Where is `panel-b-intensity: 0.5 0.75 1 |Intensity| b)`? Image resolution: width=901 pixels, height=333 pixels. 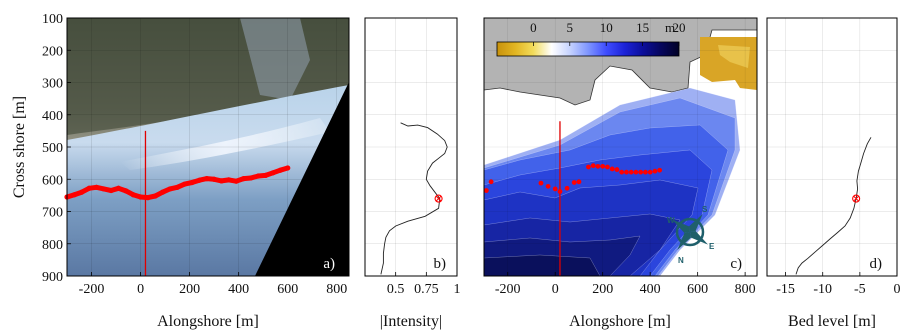 panel-b-intensity: 0.5 0.75 1 |Intensity| b) is located at coordinates (412, 173).